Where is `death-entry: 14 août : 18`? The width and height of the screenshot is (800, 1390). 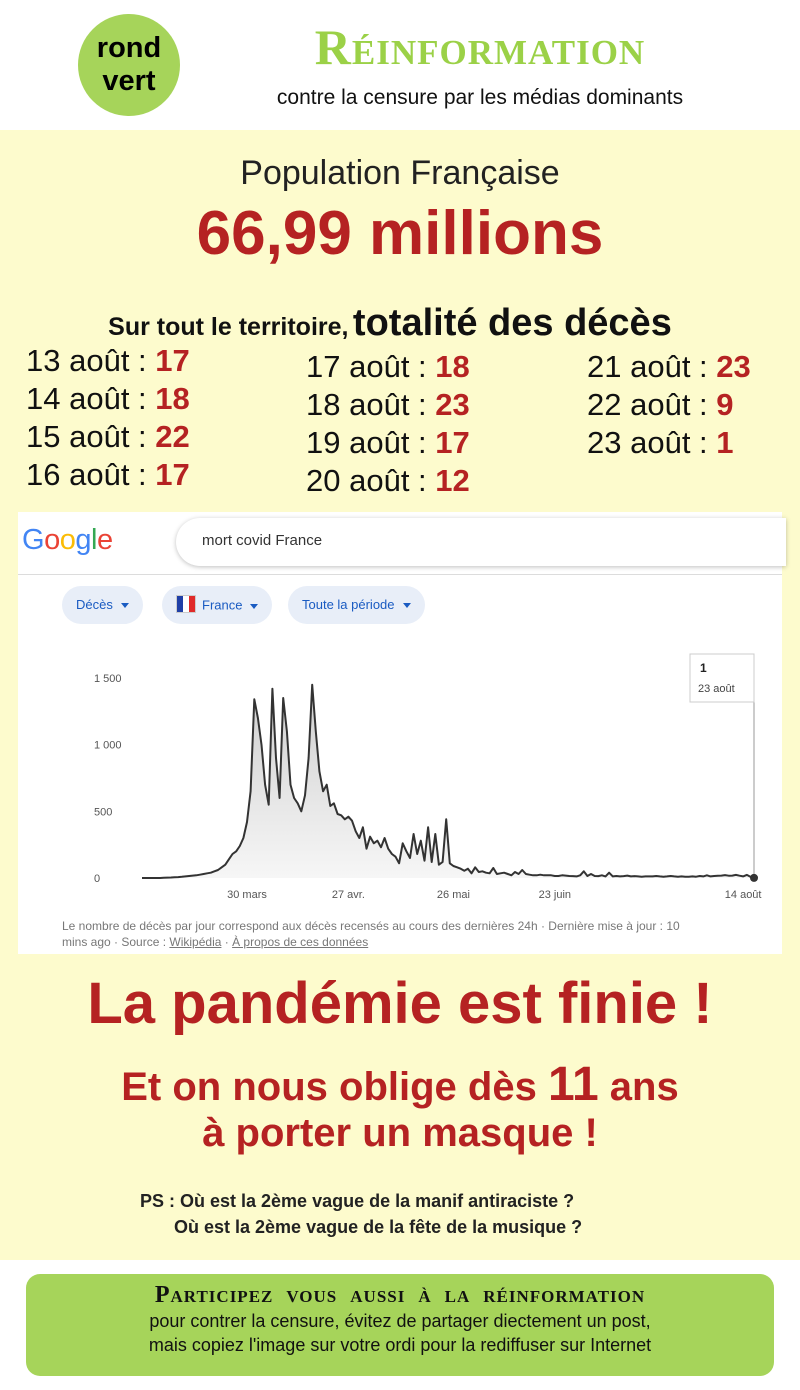 death-entry: 14 août : 18 is located at coordinates (108, 399).